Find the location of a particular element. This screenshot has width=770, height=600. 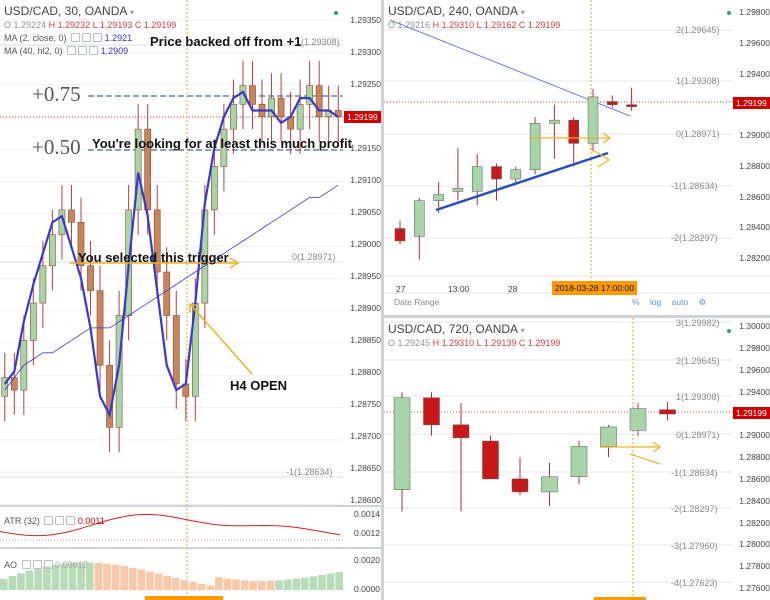

crosshair-date-tag: 2018-03-28 17:00:00 is located at coordinates (594, 288).